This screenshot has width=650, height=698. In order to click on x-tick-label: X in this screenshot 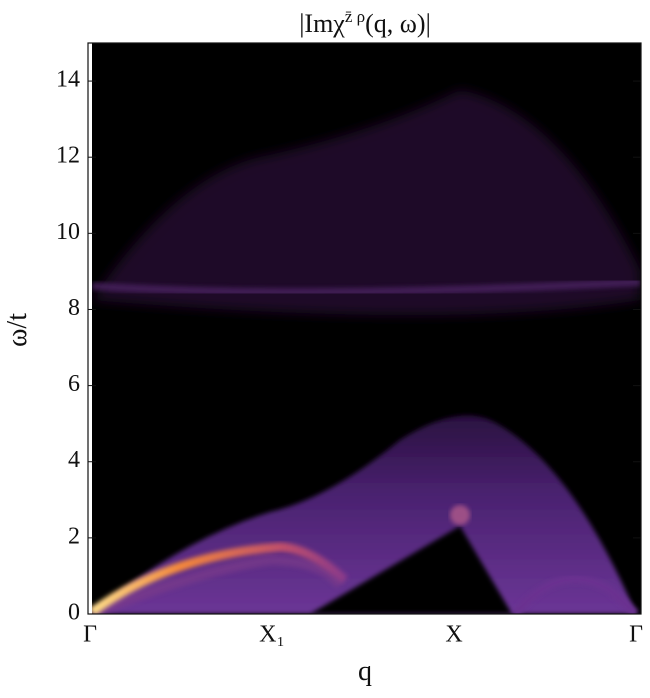, I will do `click(453, 635)`.